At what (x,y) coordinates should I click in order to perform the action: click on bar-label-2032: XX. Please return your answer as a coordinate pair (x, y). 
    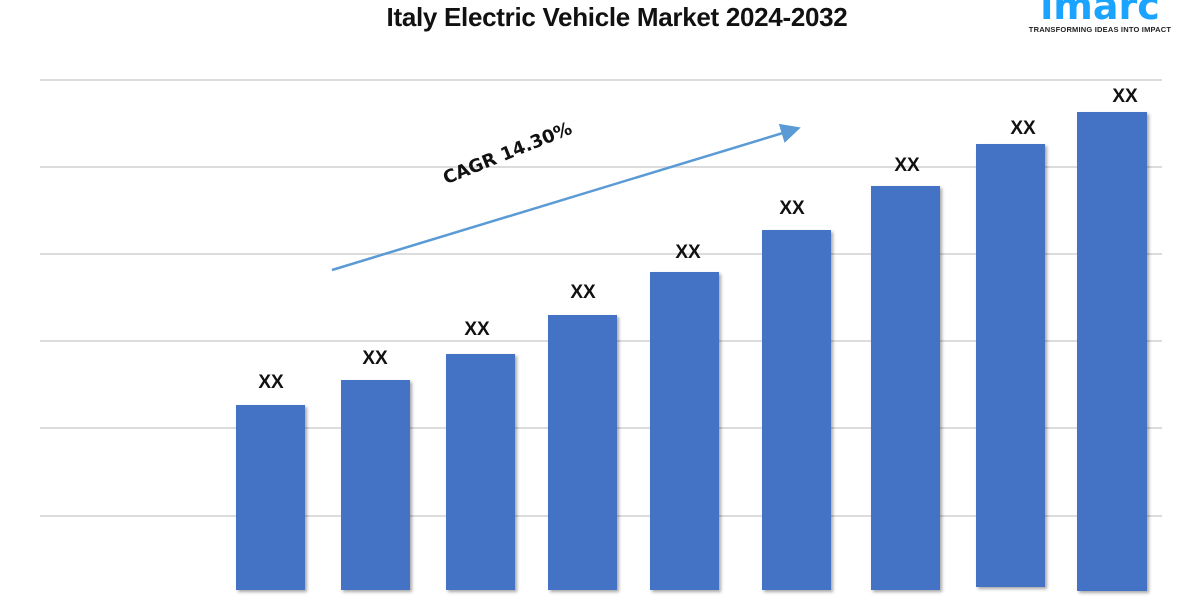
    Looking at the image, I should click on (1125, 96).